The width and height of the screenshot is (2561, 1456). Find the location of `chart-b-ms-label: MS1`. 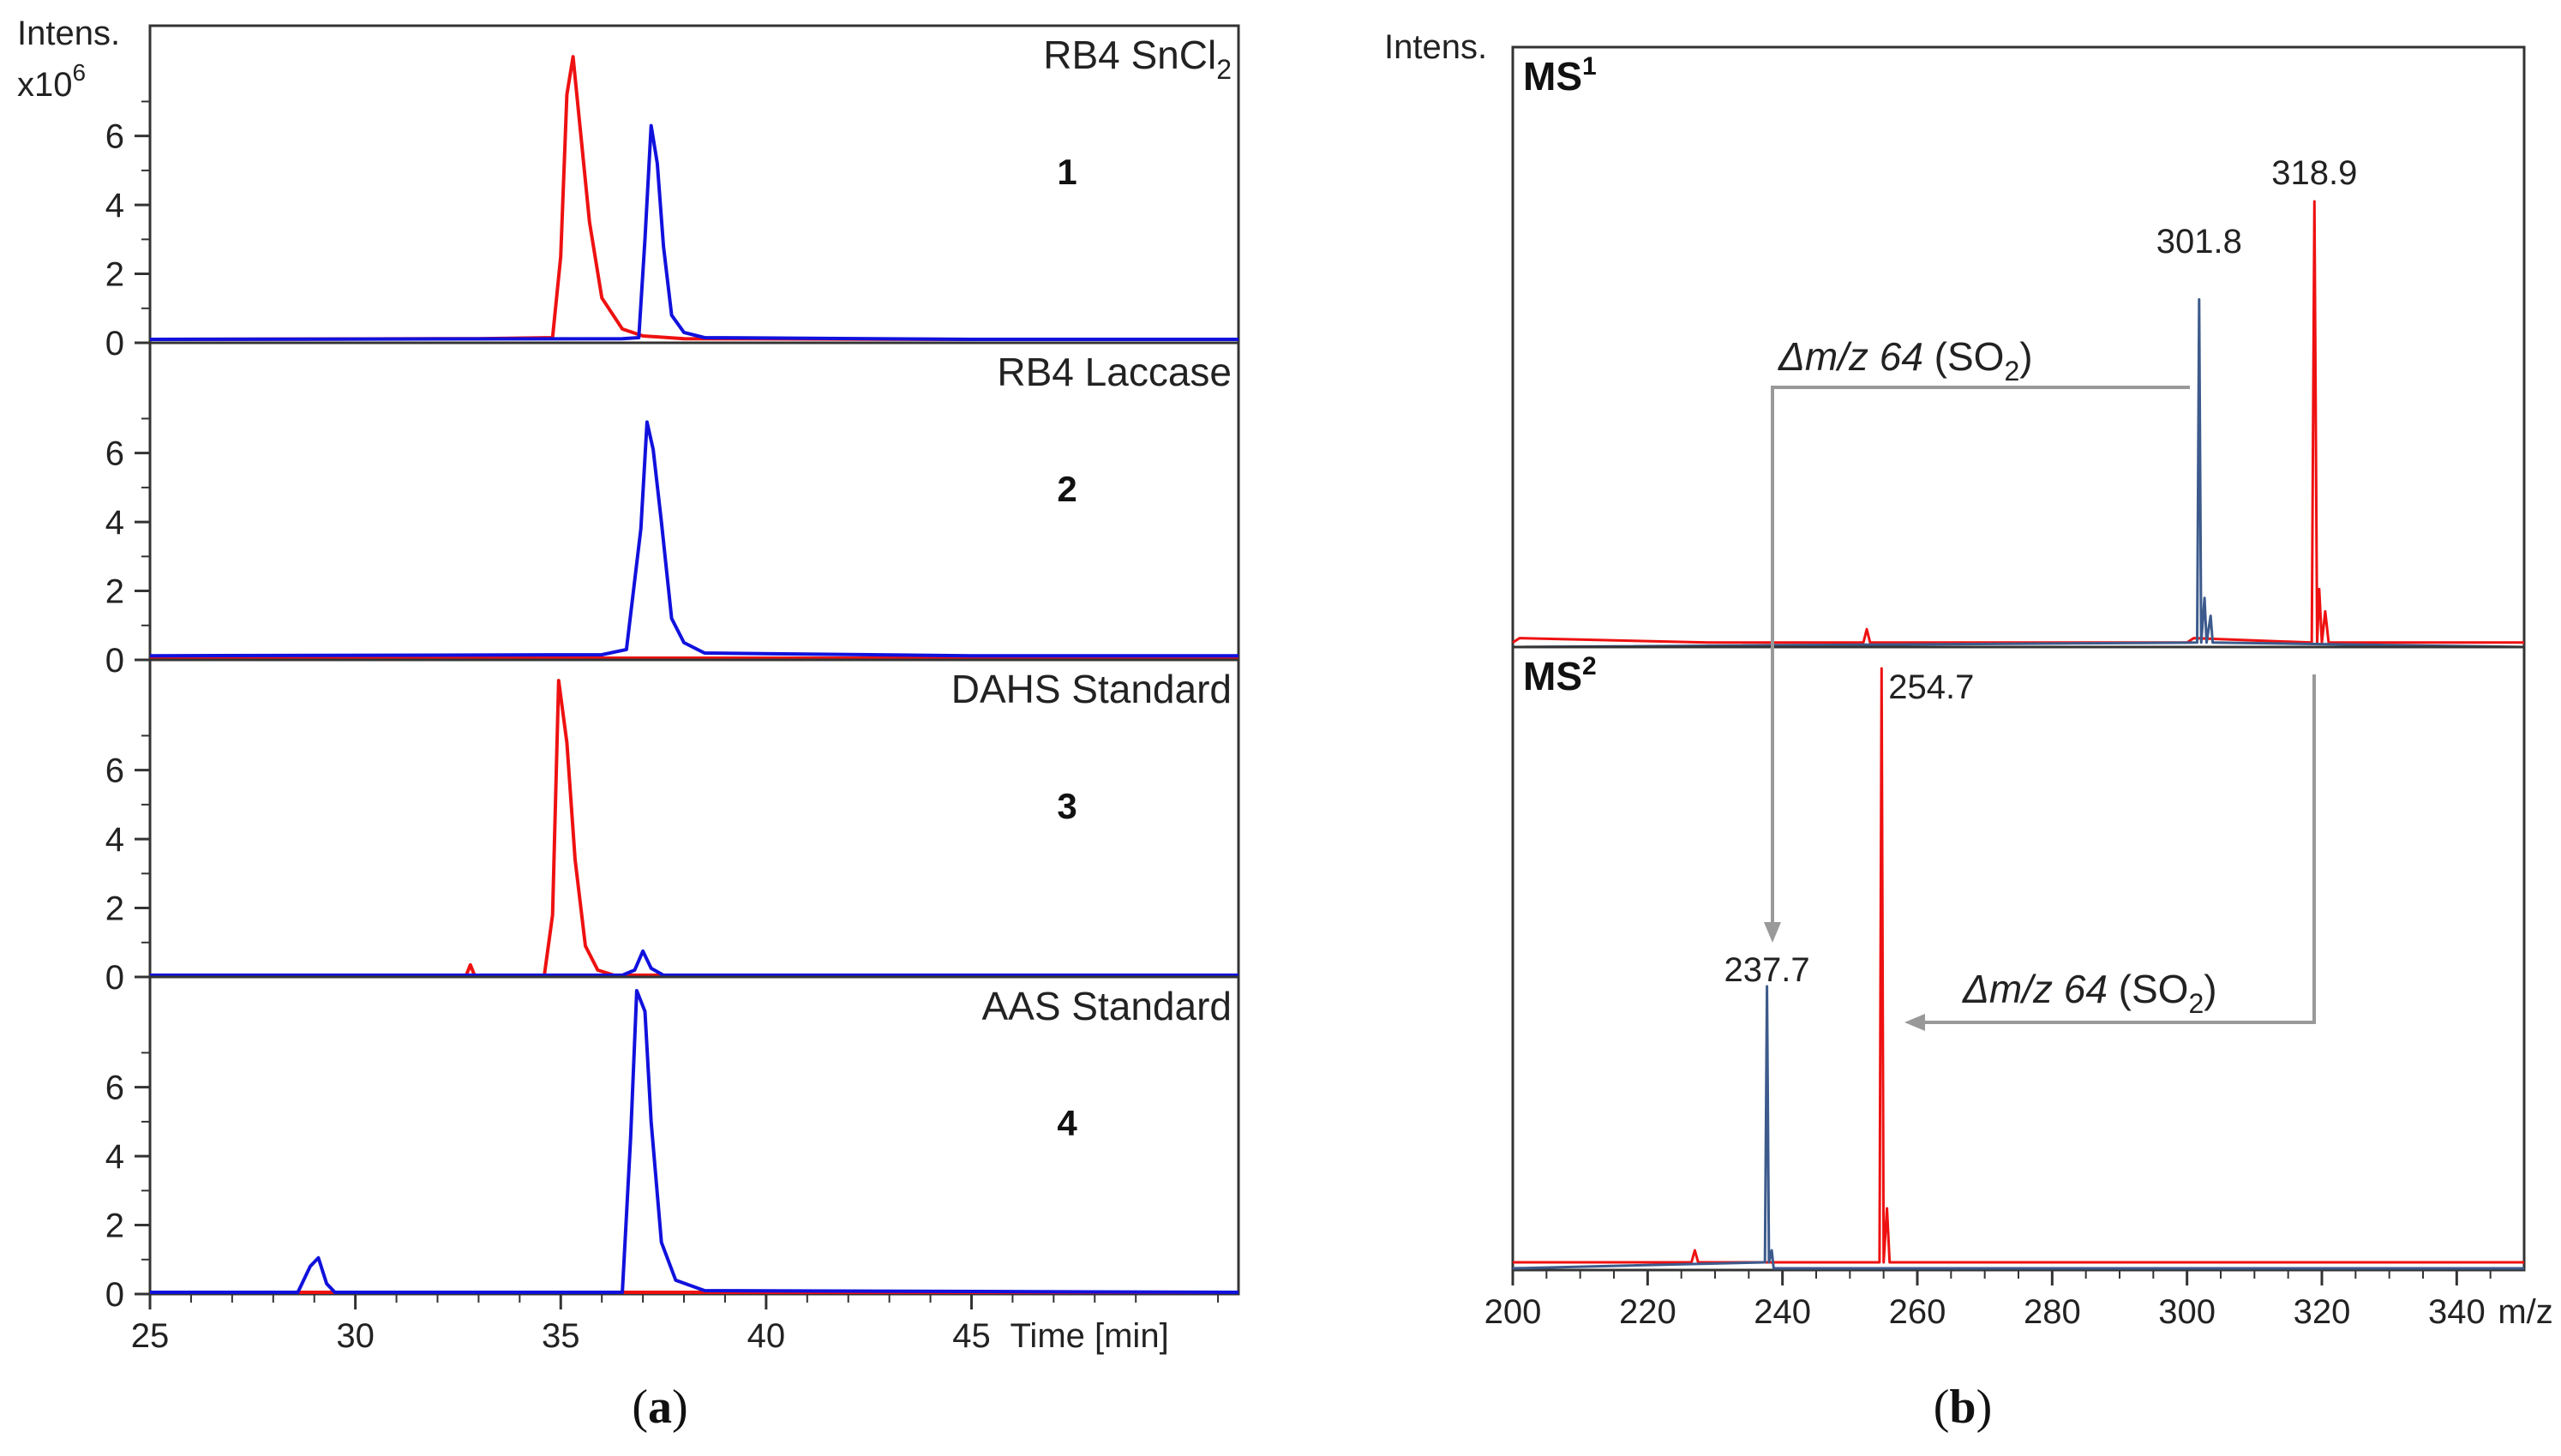

chart-b-ms-label: MS1 is located at coordinates (1560, 75).